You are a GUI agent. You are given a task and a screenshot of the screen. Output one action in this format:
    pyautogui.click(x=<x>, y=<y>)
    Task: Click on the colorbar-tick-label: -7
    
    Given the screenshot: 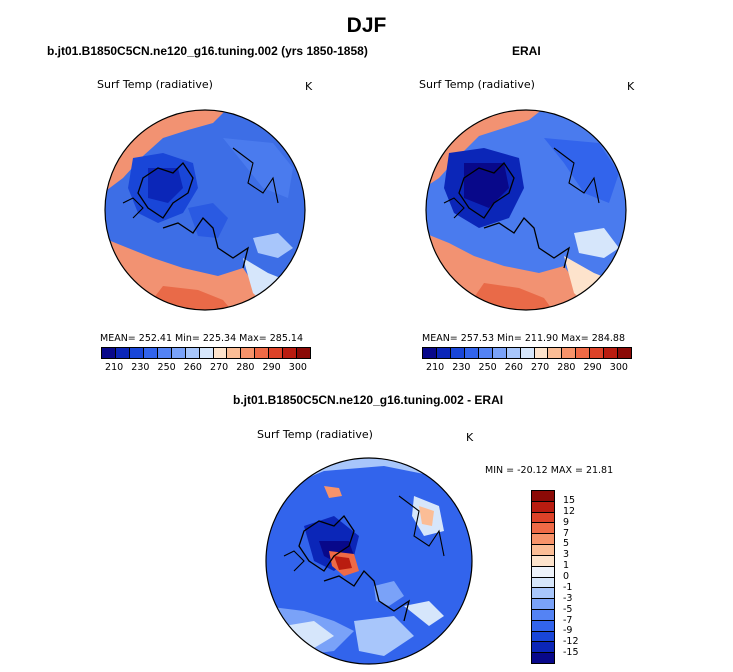 What is the action you would take?
    pyautogui.click(x=568, y=620)
    